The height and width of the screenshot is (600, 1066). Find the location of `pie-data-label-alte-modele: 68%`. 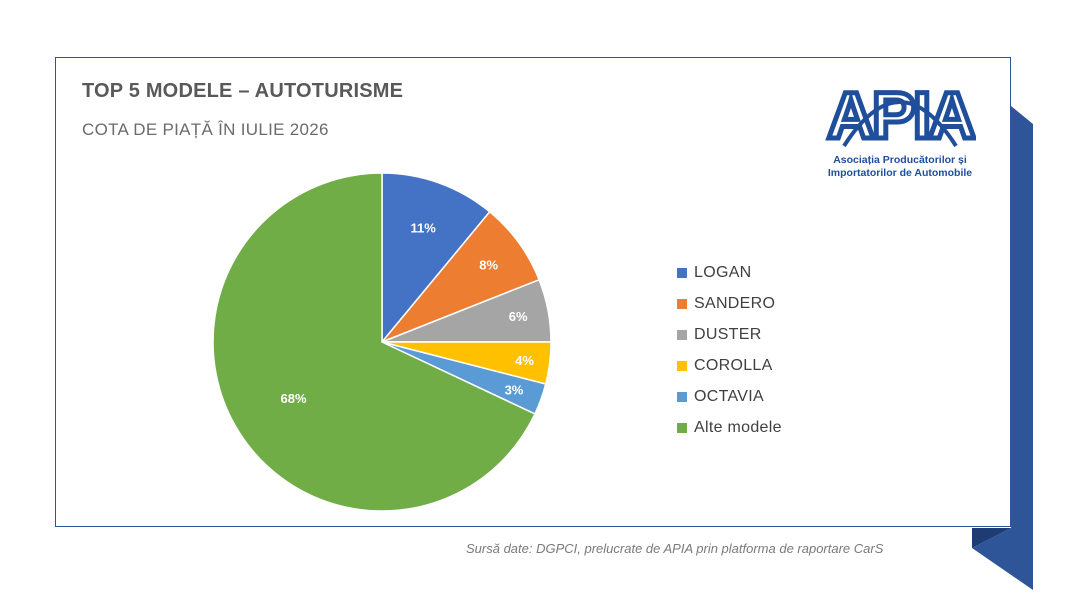

pie-data-label-alte-modele: 68% is located at coordinates (294, 398).